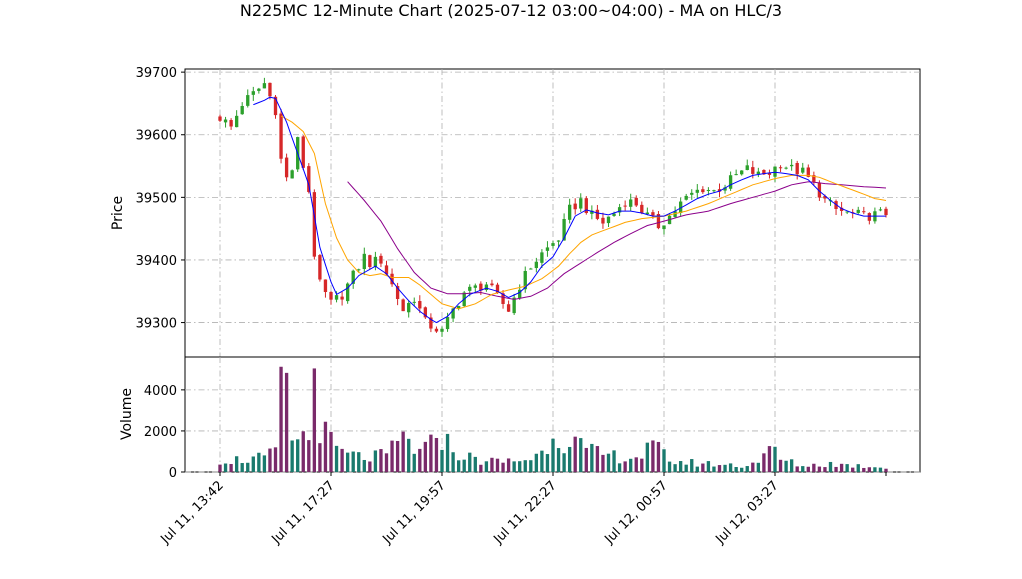 The height and width of the screenshot is (579, 1022). Describe the element at coordinates (156, 261) in the screenshot. I see `price-tick-label: 39400` at that location.